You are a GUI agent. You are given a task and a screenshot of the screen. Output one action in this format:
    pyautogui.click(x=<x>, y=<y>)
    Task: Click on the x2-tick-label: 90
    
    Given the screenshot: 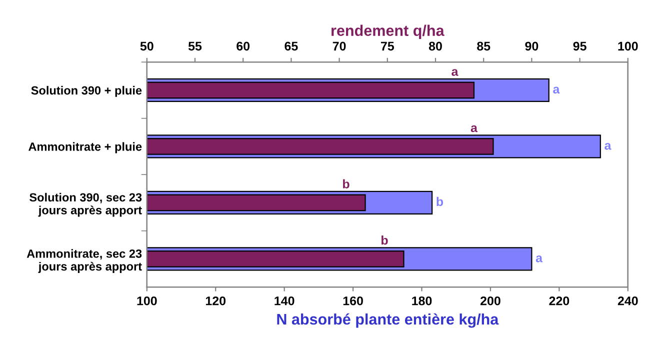 What is the action you would take?
    pyautogui.click(x=531, y=46)
    